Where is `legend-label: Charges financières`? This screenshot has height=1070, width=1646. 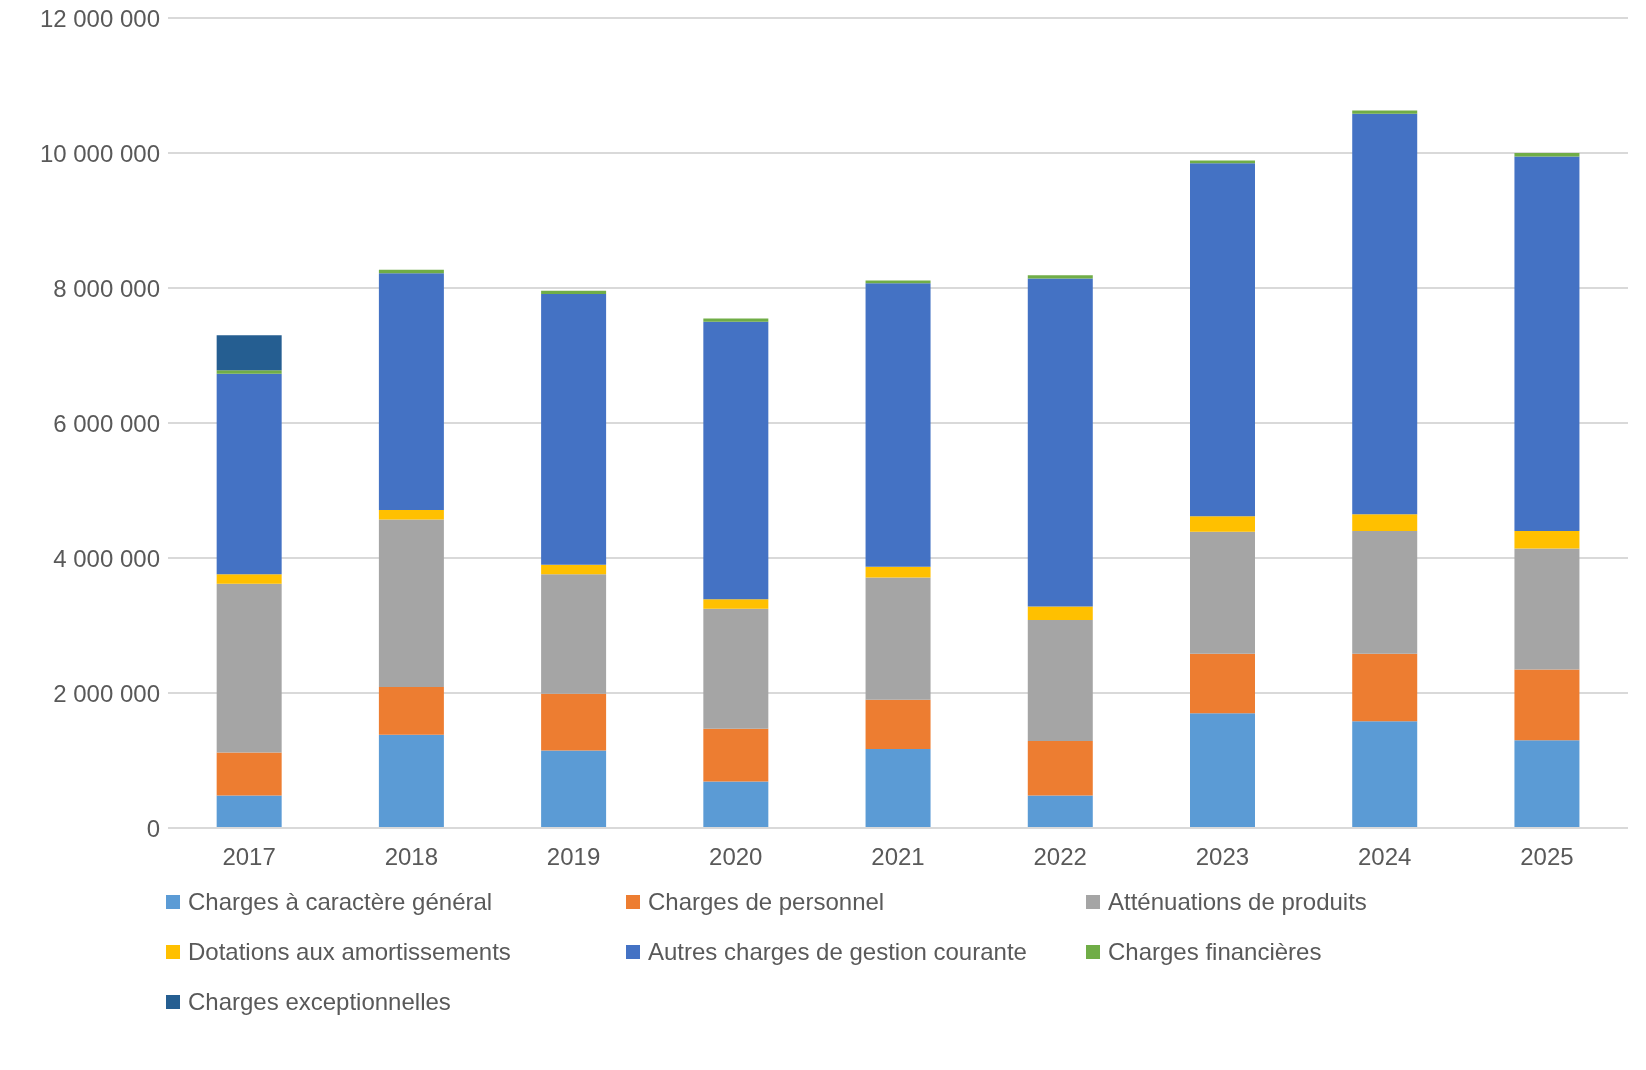 legend-label: Charges financières is located at coordinates (1215, 952).